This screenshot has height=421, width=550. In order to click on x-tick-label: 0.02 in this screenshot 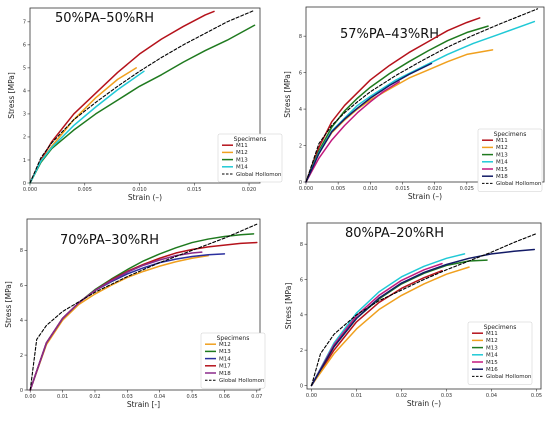, I will do `click(94, 397)`.